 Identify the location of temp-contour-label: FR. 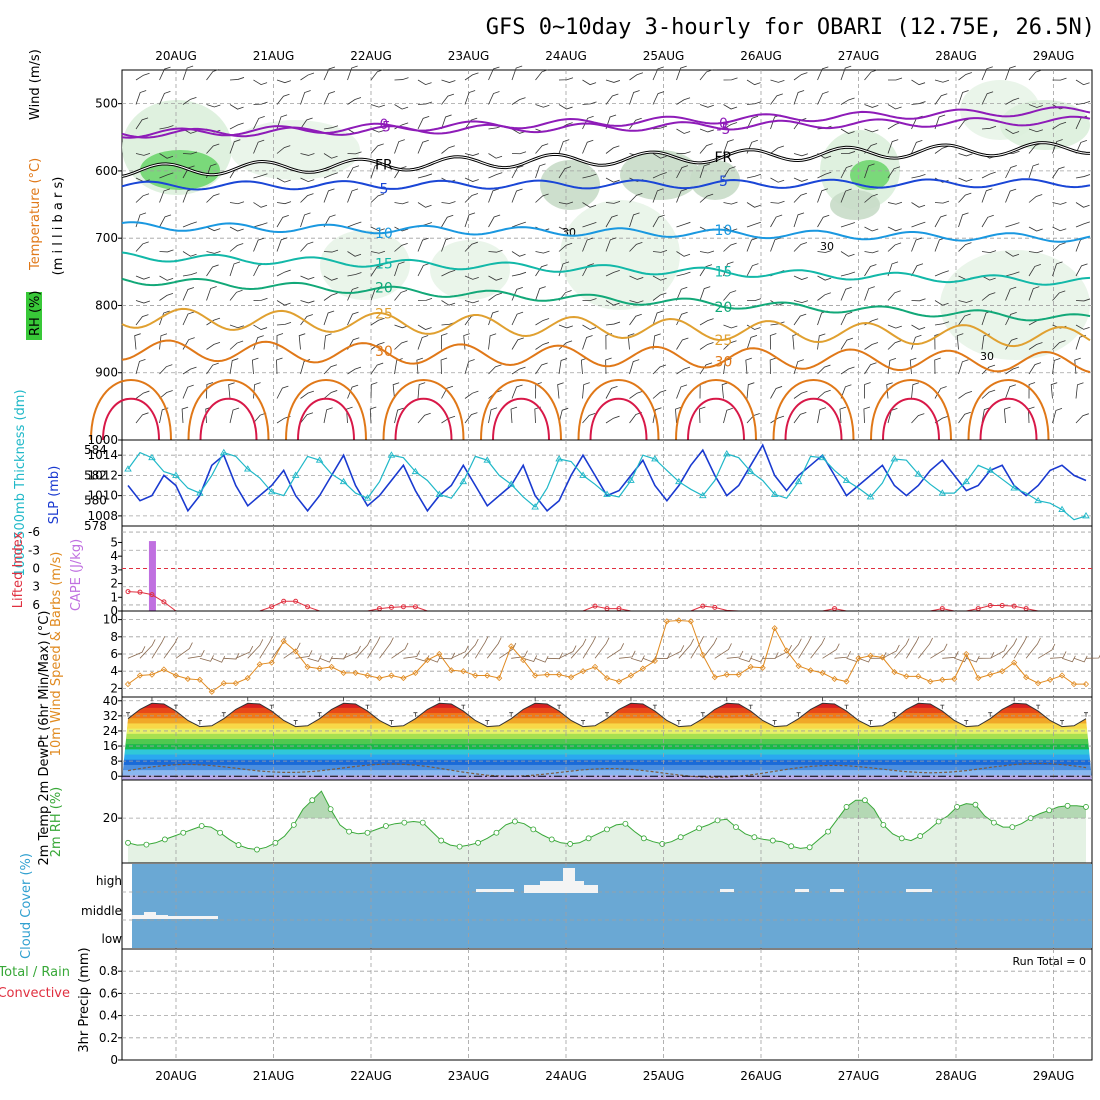
(384, 166).